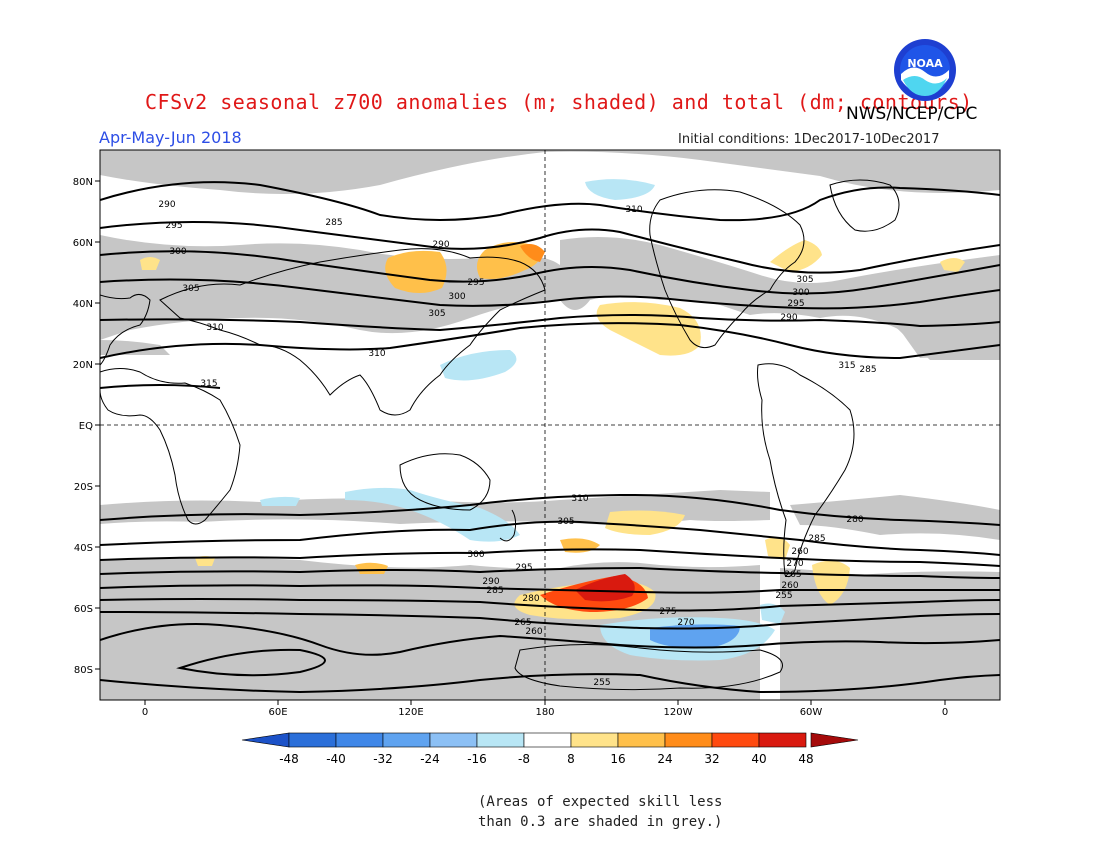 The image size is (1100, 850). I want to click on lon-tick: 120W, so click(678, 709).